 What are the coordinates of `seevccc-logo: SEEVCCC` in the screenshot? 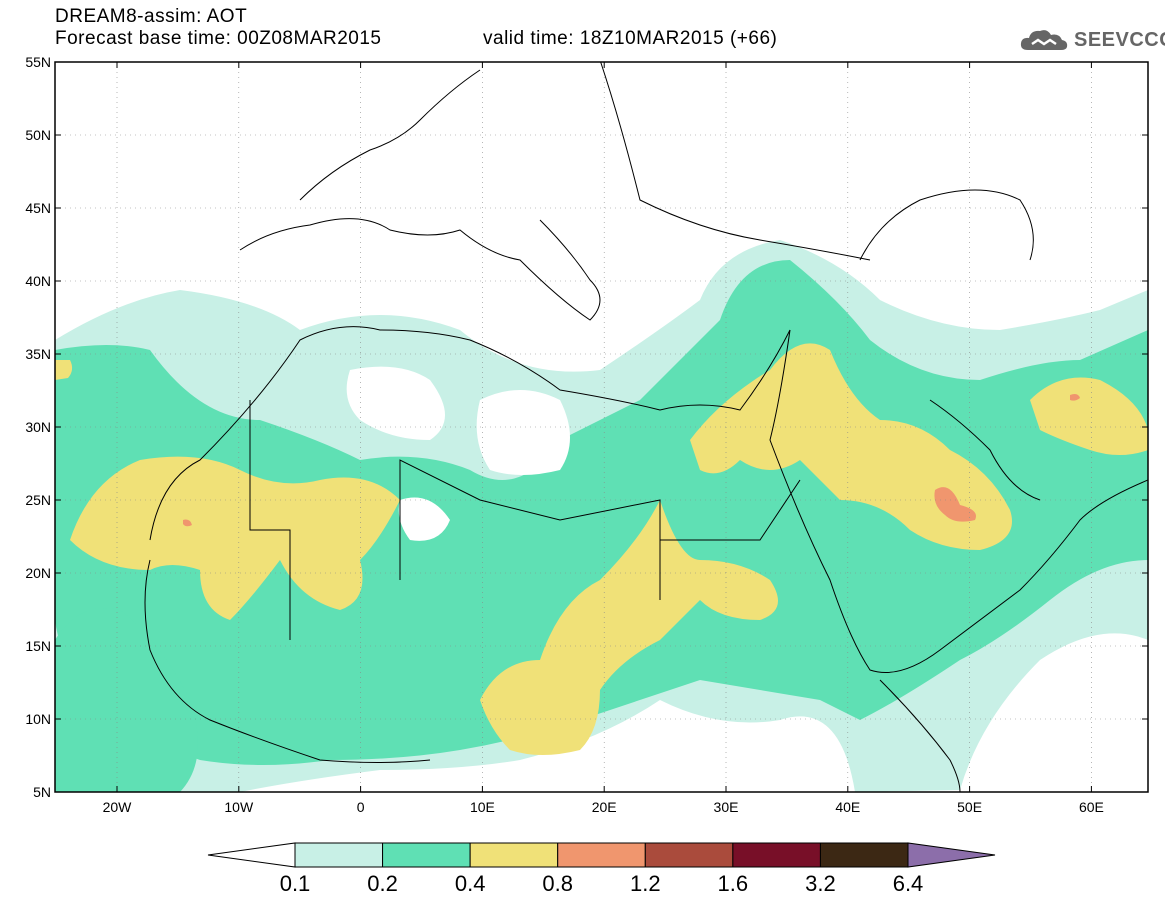 It's located at (1091, 40).